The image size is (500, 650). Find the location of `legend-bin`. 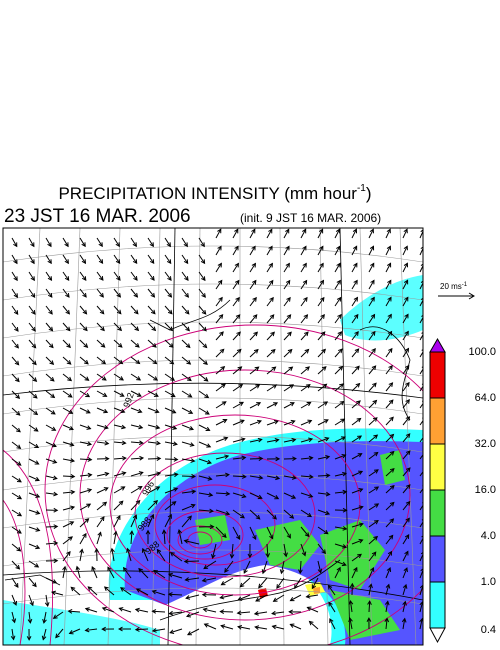

legend-bin is located at coordinates (437, 513).